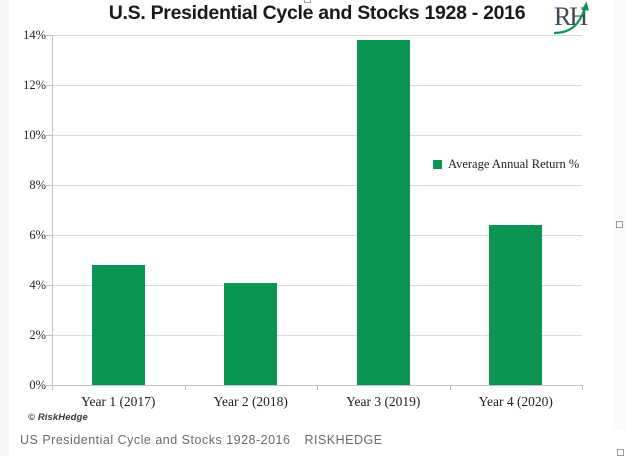  I want to click on gridline-8%, so click(317, 185).